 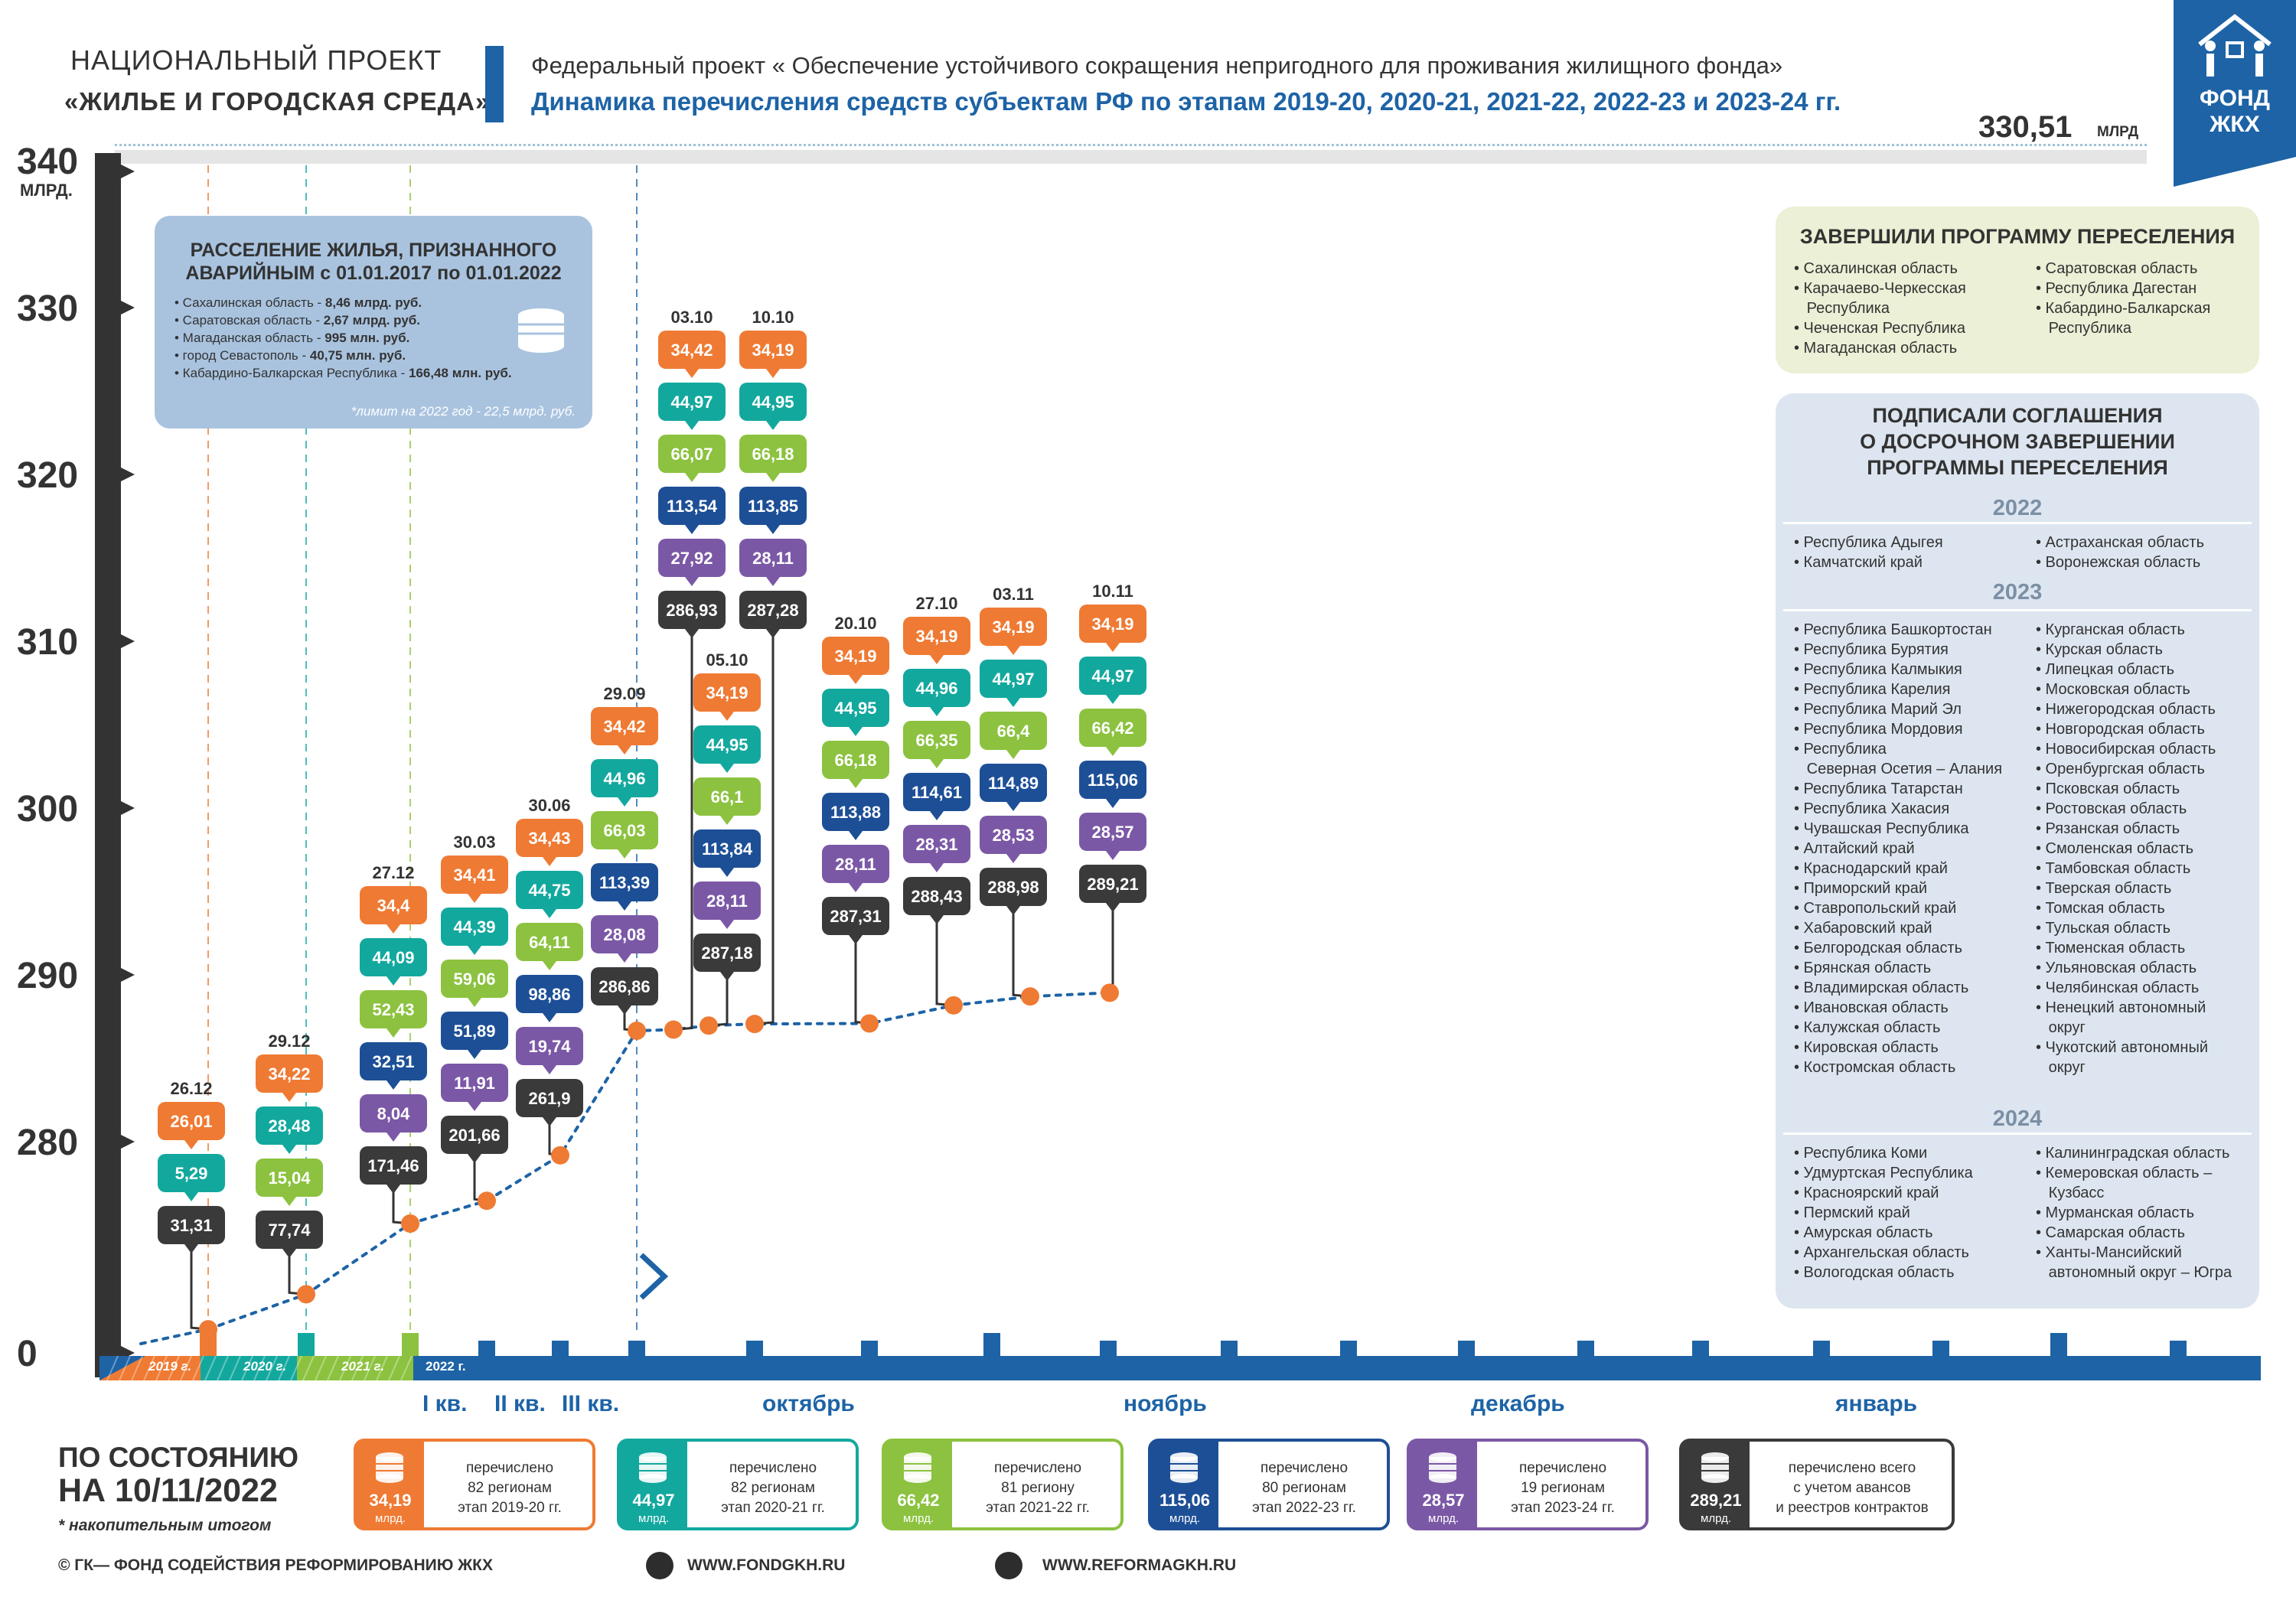 I want to click on quarter-label-3: III кв., so click(x=591, y=1403).